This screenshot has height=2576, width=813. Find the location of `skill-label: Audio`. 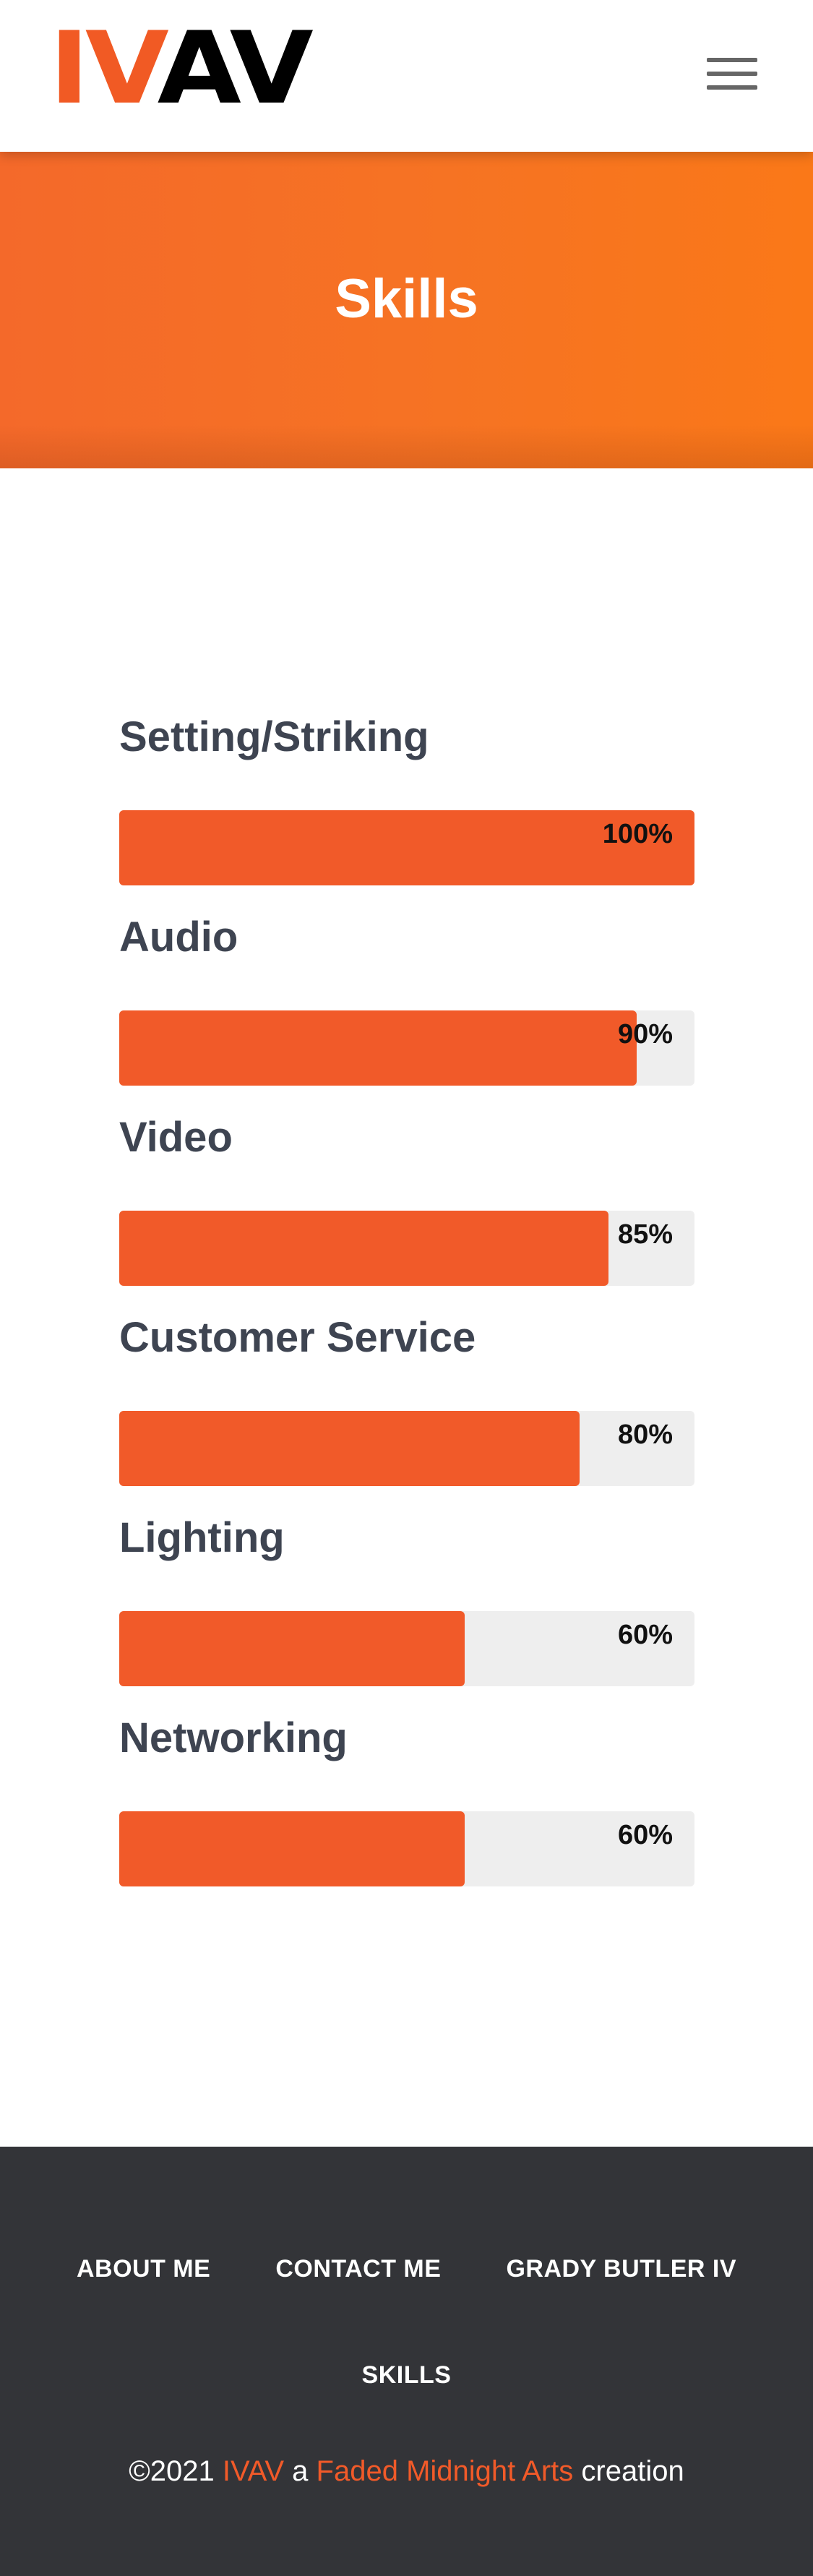

skill-label: Audio is located at coordinates (178, 938).